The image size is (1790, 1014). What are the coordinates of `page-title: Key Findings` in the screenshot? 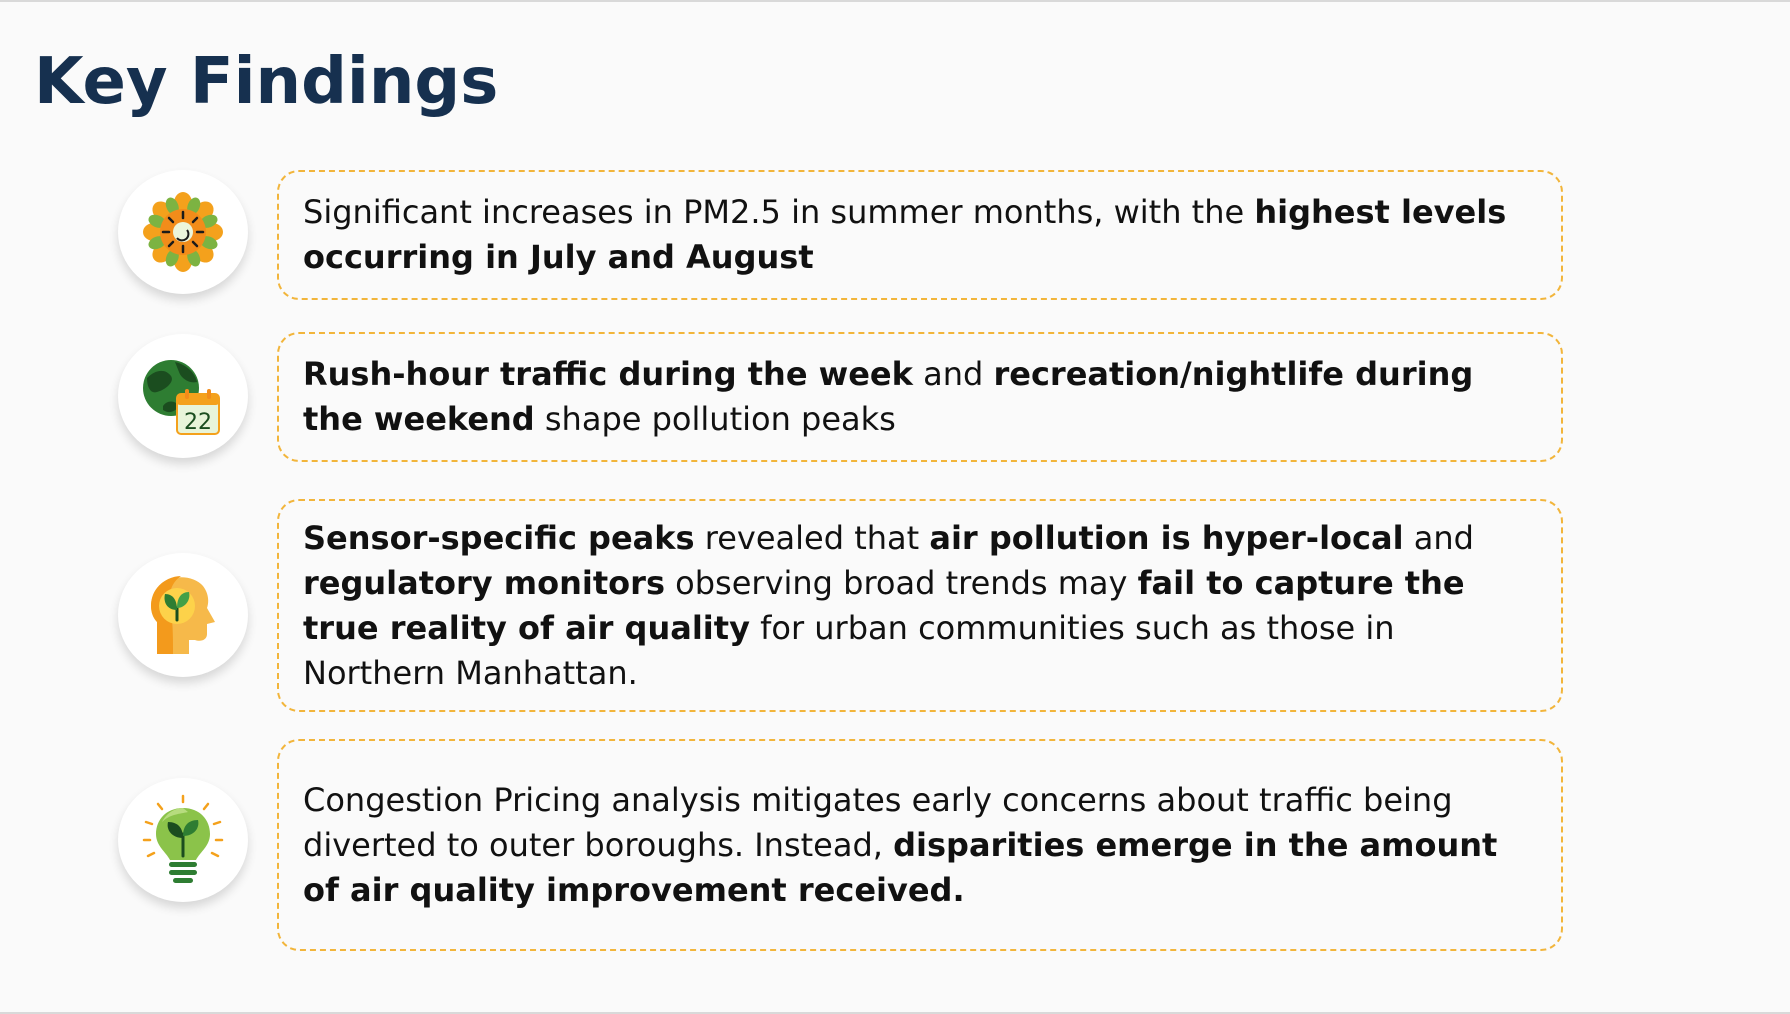 It's located at (266, 82).